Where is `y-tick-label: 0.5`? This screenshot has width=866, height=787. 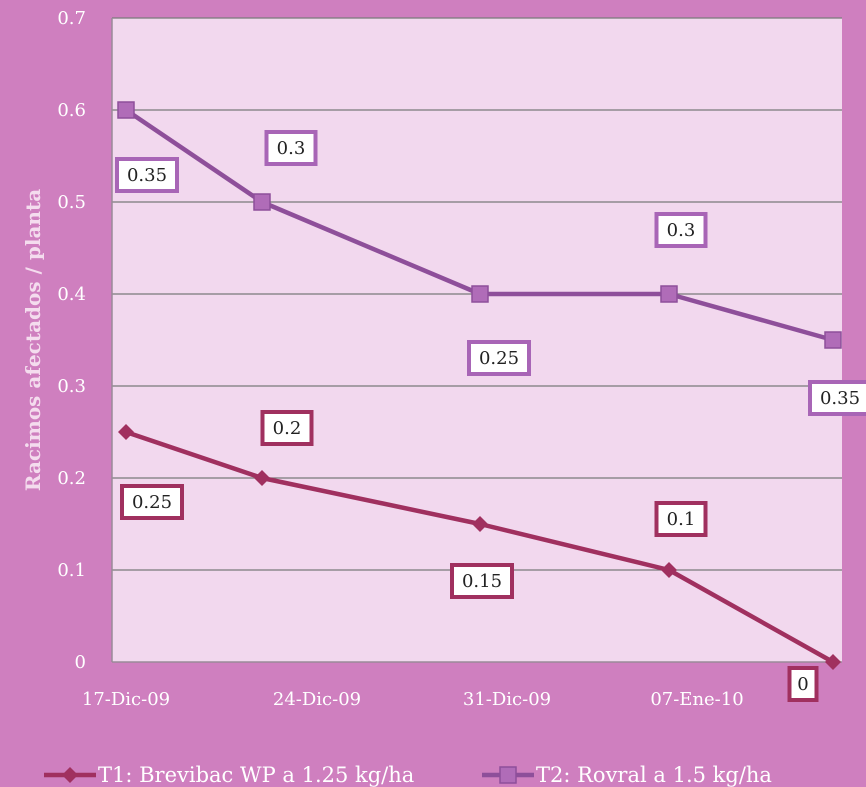 y-tick-label: 0.5 is located at coordinates (71, 202).